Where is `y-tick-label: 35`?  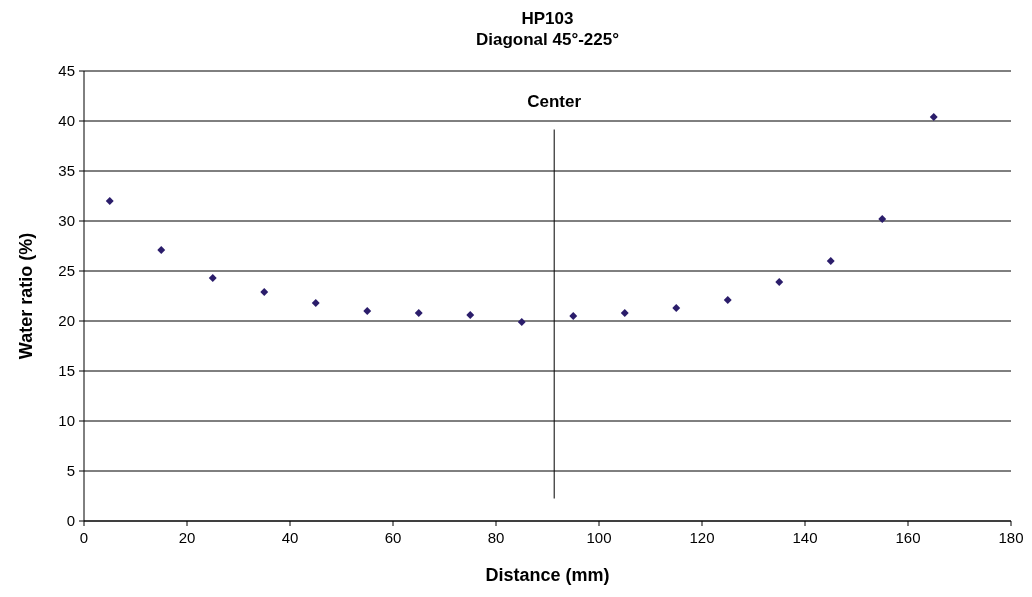 y-tick-label: 35 is located at coordinates (66, 171).